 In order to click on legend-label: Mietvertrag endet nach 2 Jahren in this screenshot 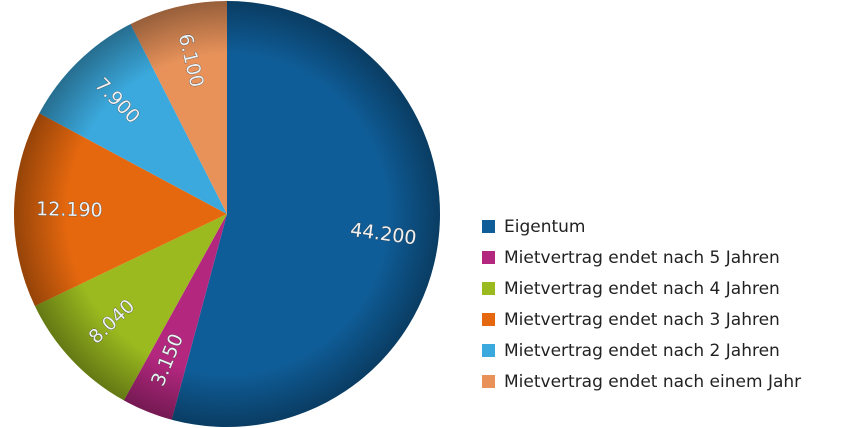, I will do `click(642, 351)`.